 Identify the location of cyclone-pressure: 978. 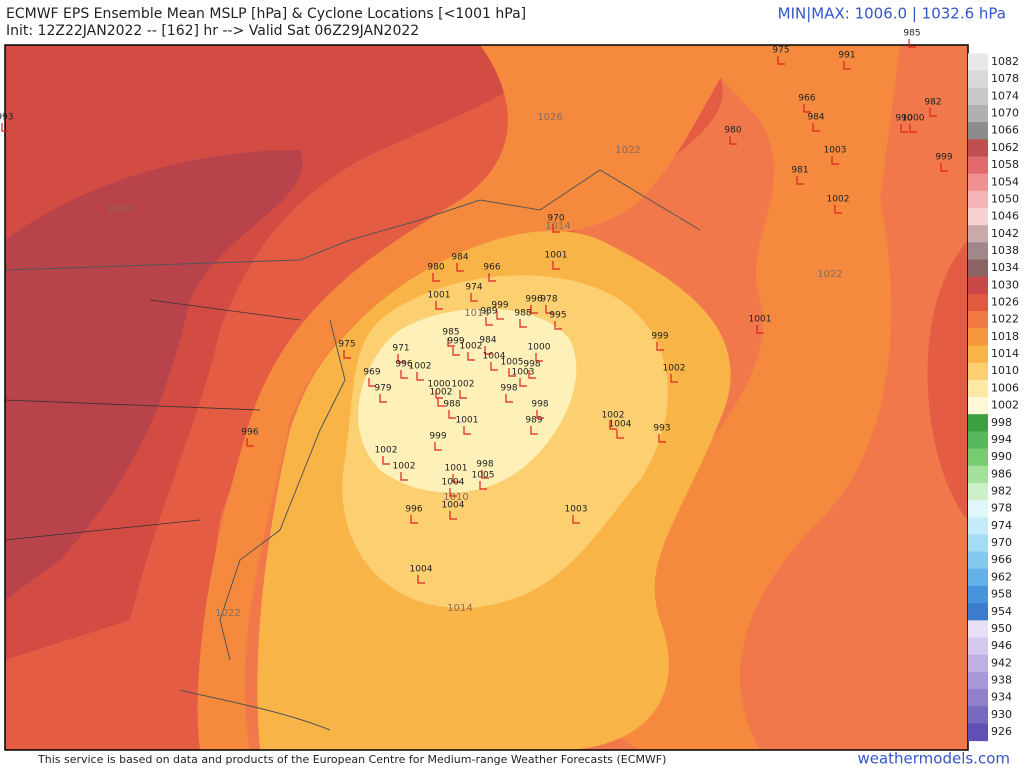
(548, 300).